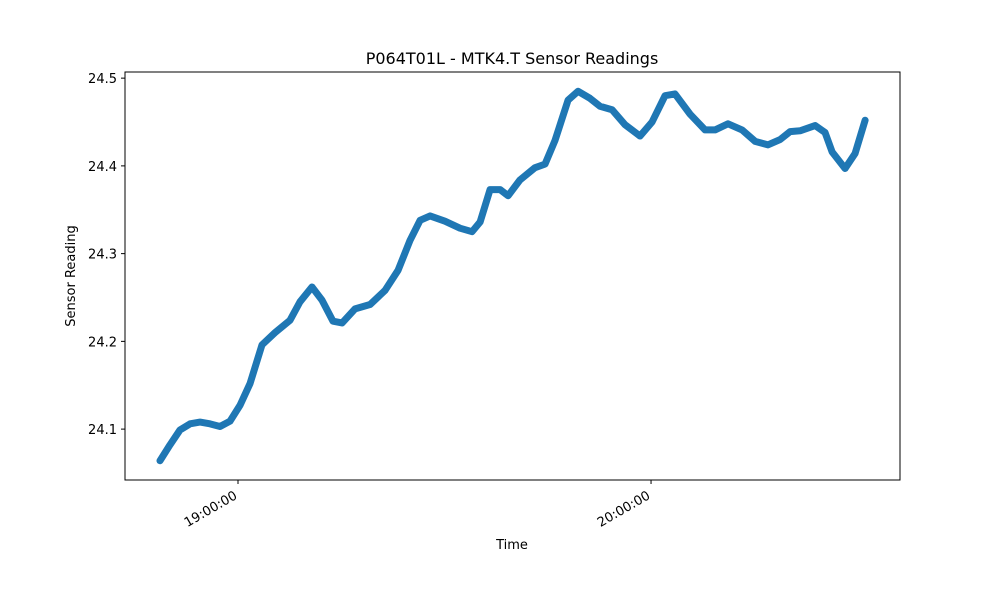  Describe the element at coordinates (511, 545) in the screenshot. I see `x-axis-label: Time` at that location.